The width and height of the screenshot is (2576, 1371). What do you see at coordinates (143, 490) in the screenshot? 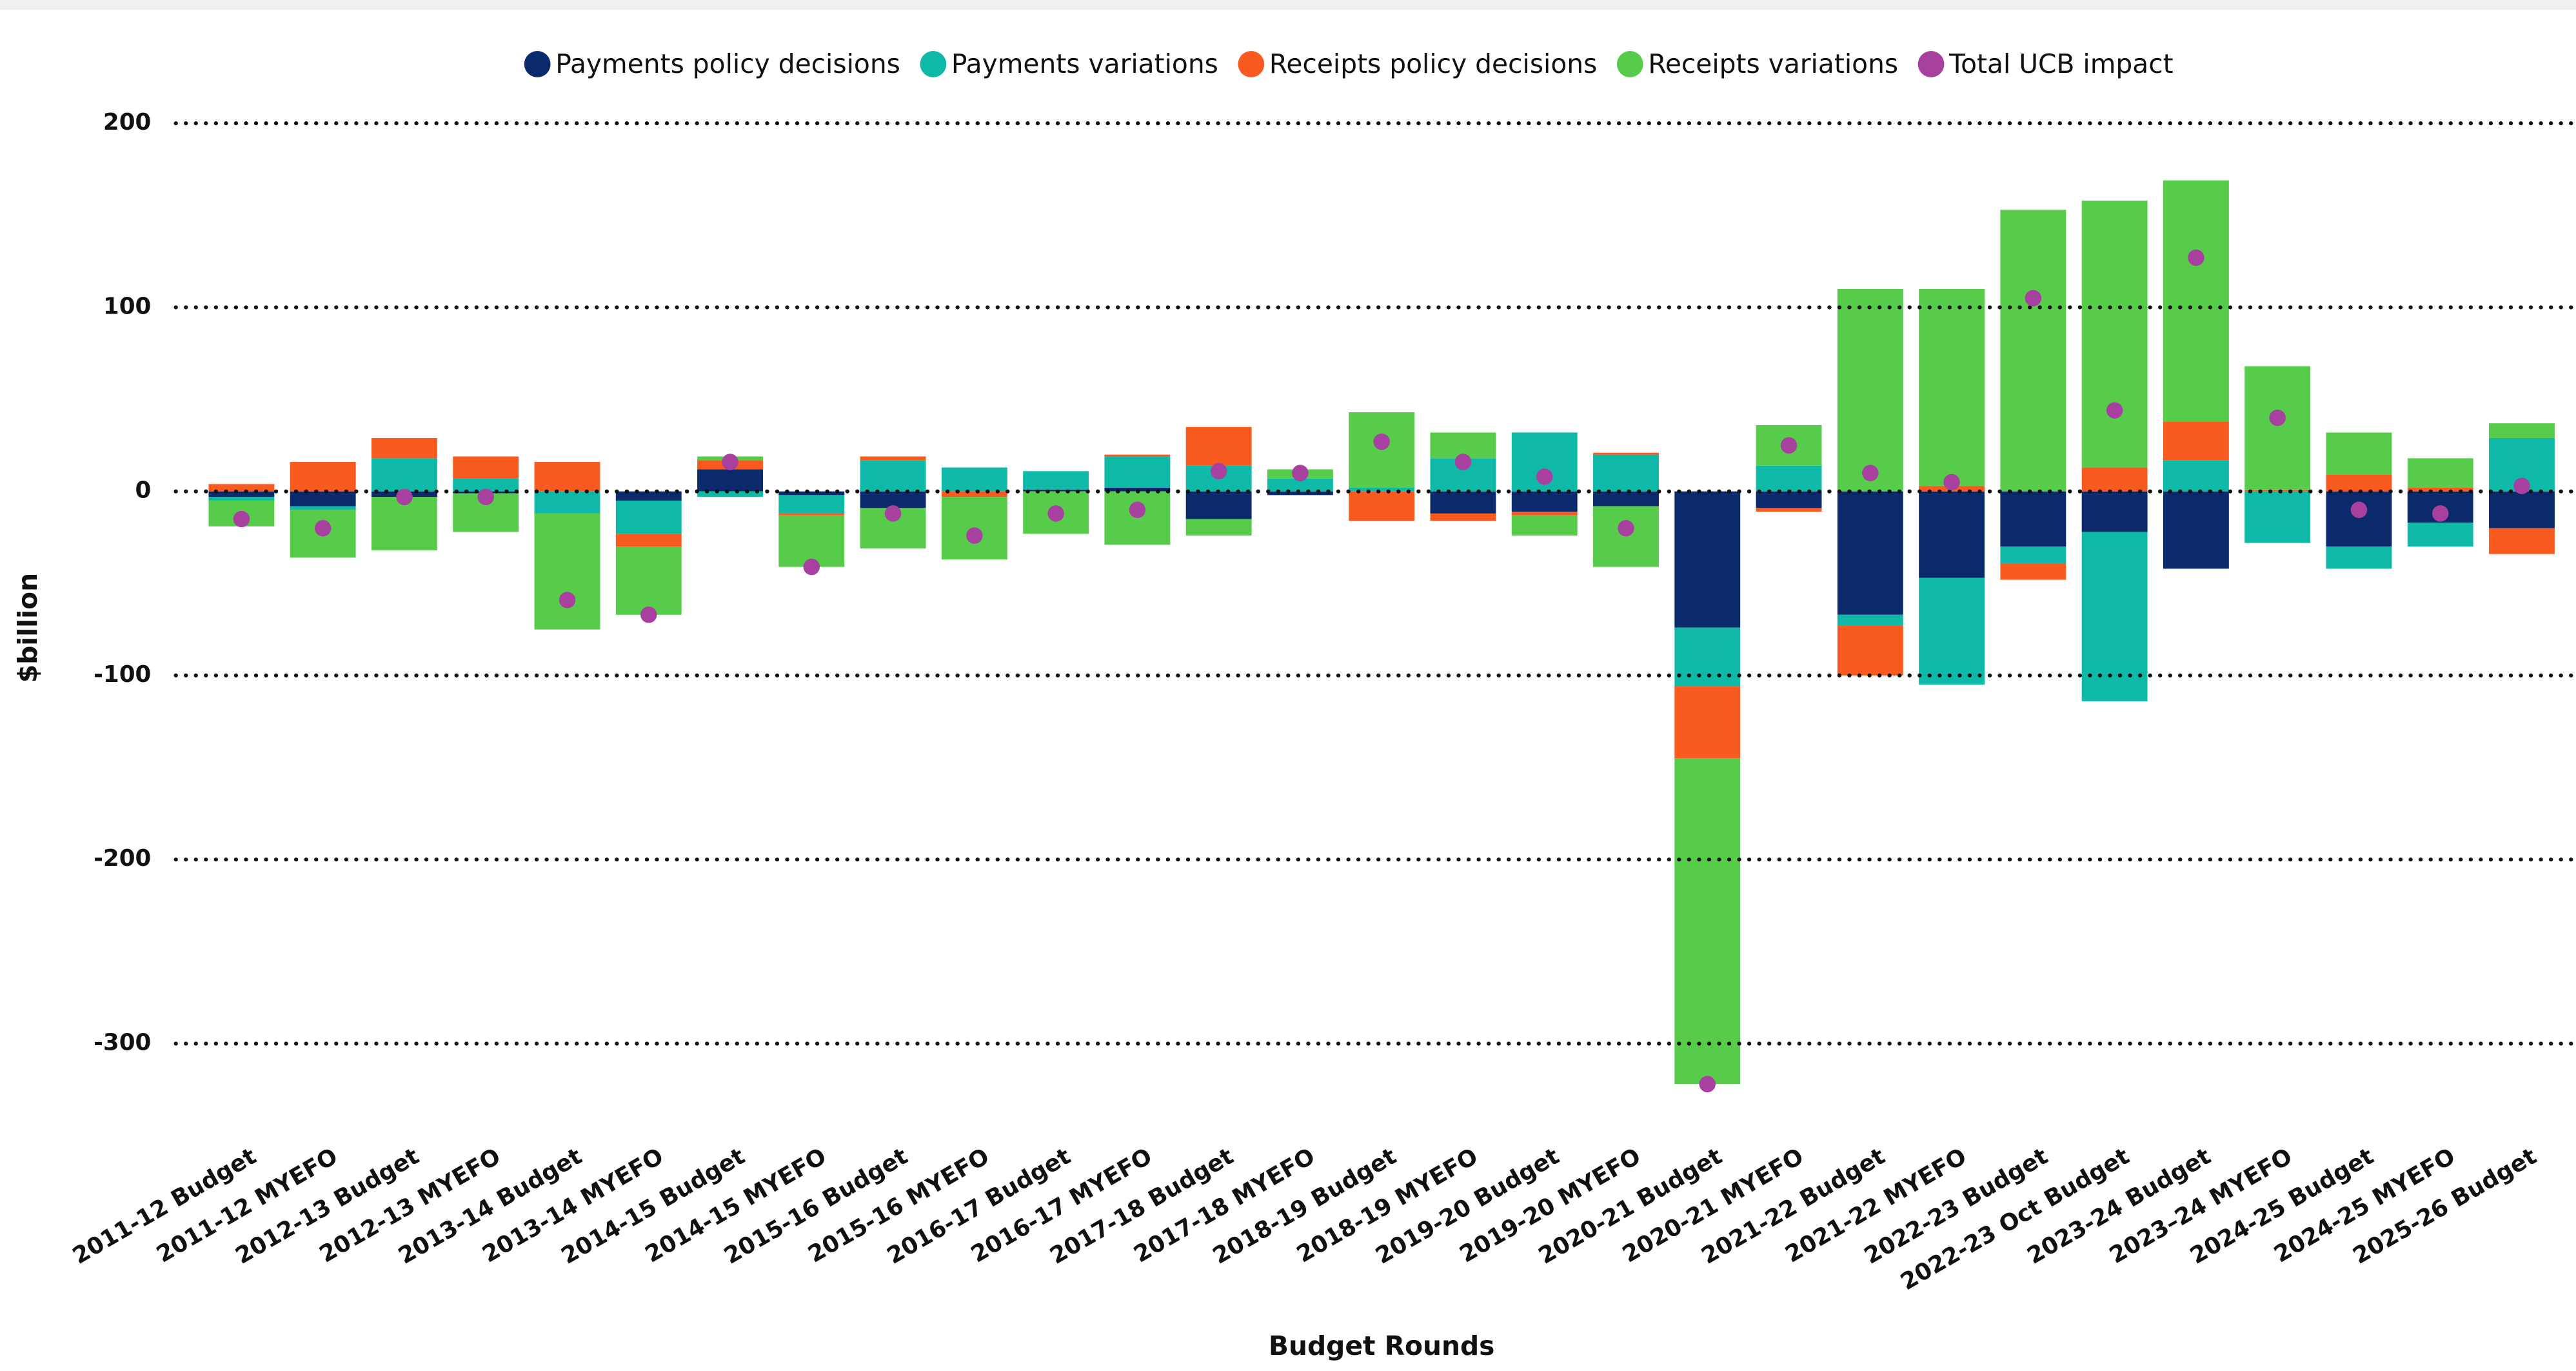
I see `y-tick-label: 0` at bounding box center [143, 490].